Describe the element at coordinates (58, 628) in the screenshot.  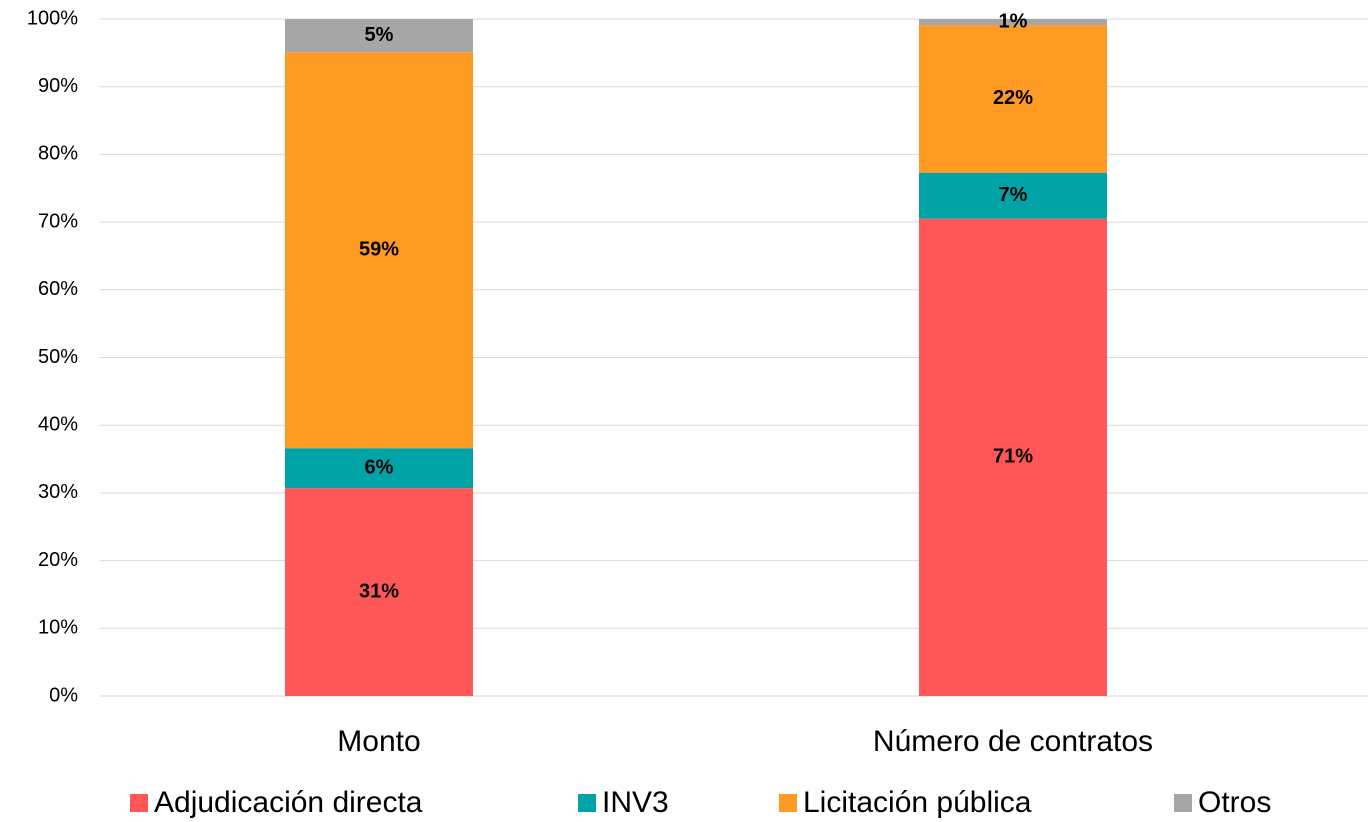
I see `y-tick-label: 10%` at that location.